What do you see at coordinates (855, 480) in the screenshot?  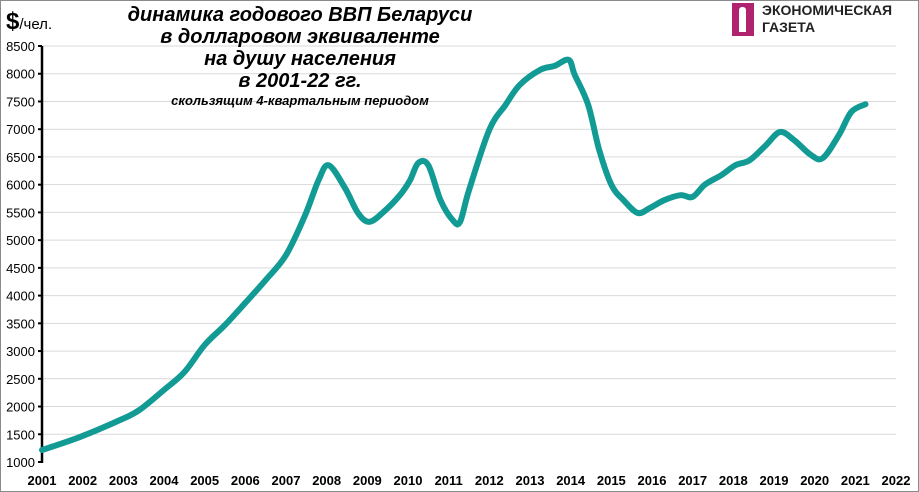 I see `x-tick-label: 2021` at bounding box center [855, 480].